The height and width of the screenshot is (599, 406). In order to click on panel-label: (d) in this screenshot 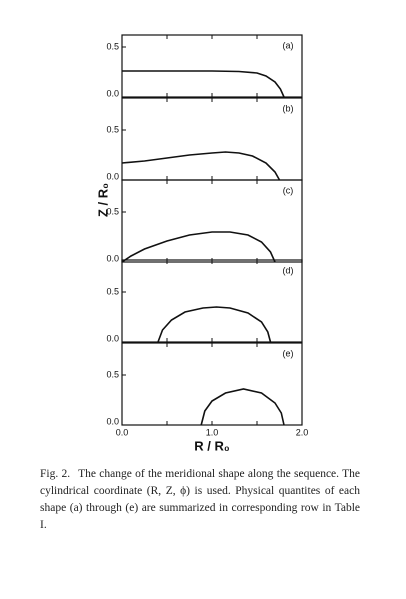, I will do `click(288, 270)`.